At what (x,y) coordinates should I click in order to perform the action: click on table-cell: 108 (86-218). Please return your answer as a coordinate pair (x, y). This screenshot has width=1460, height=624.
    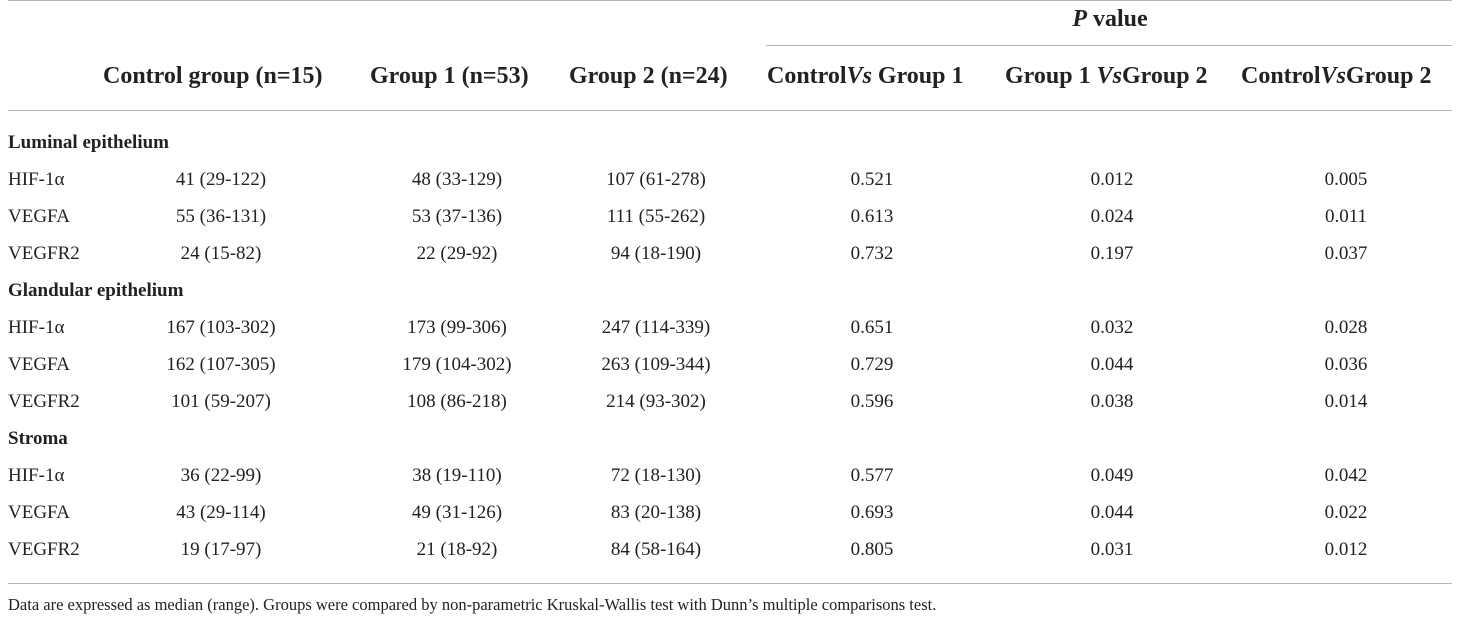
    Looking at the image, I should click on (457, 401).